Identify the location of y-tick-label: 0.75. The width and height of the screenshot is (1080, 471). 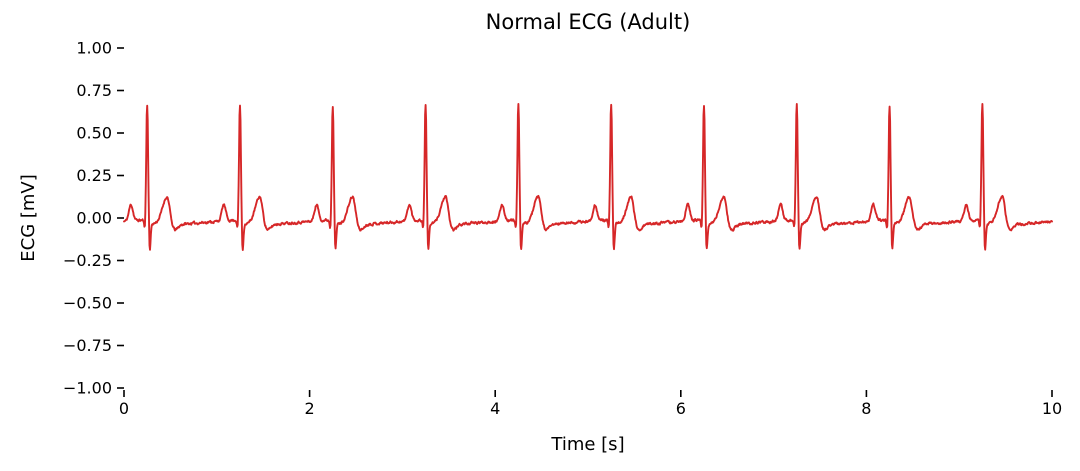
(94, 90).